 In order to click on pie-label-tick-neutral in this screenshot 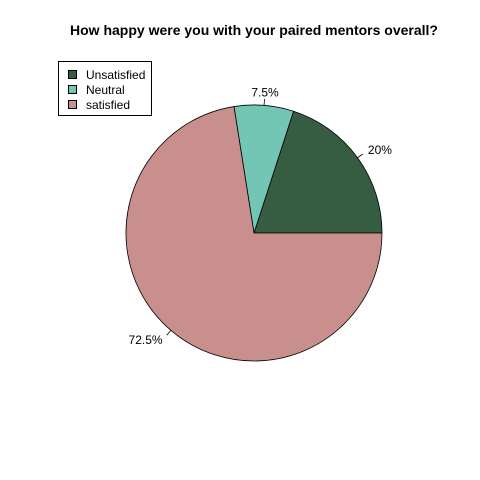, I will do `click(264, 102)`.